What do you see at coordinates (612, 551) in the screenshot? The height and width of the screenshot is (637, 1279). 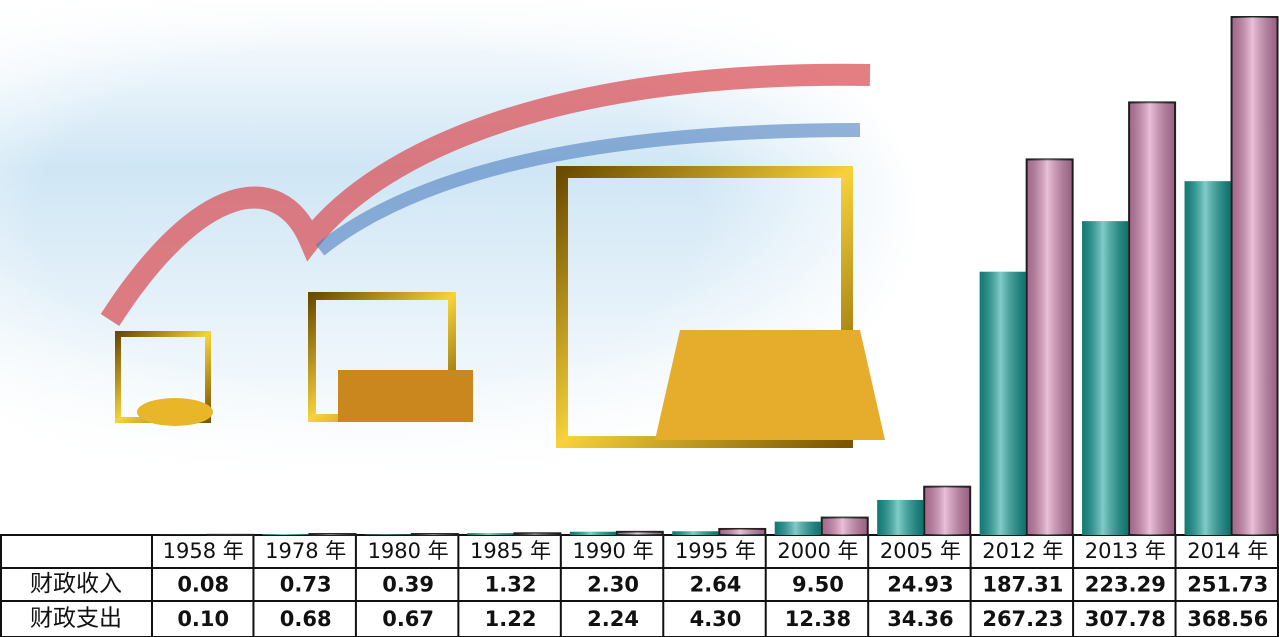 I see `column-header: 1990 年` at bounding box center [612, 551].